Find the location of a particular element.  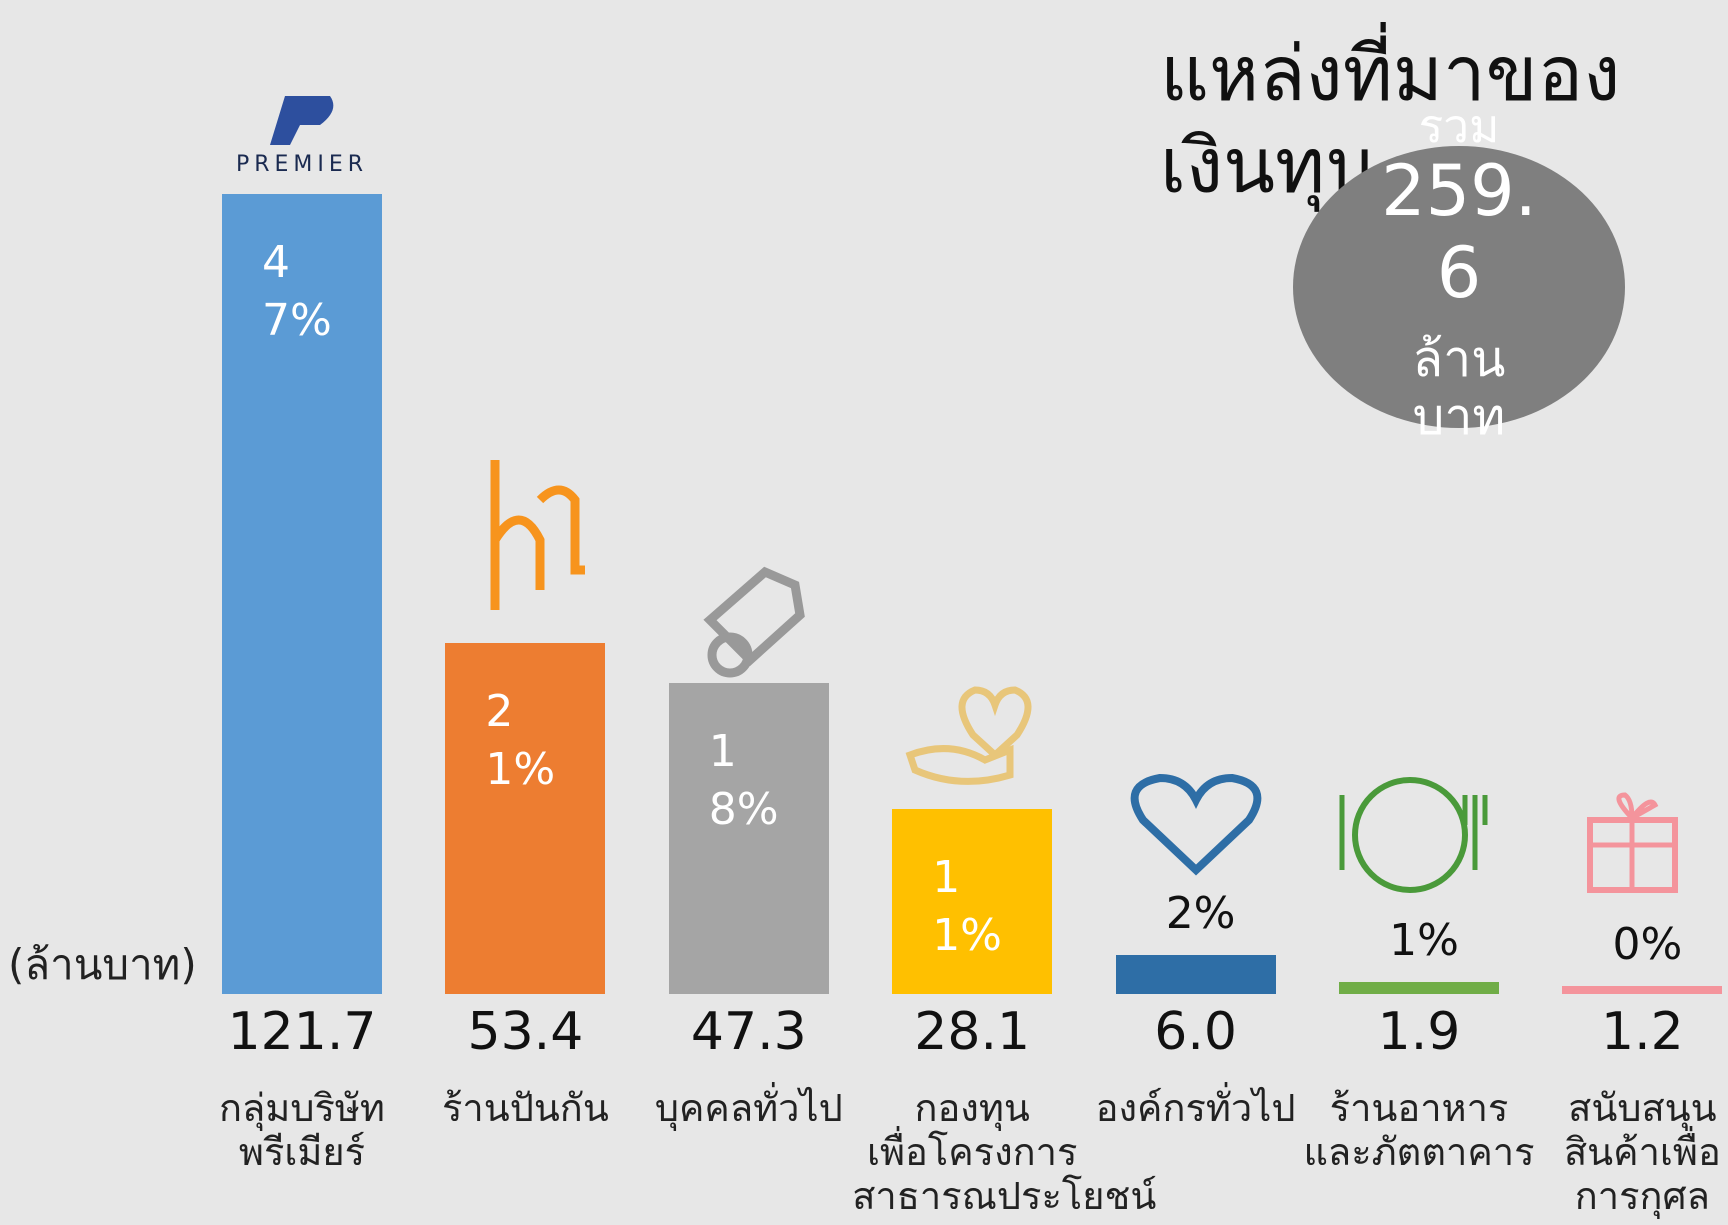

logo-icon is located at coordinates (302, 120).